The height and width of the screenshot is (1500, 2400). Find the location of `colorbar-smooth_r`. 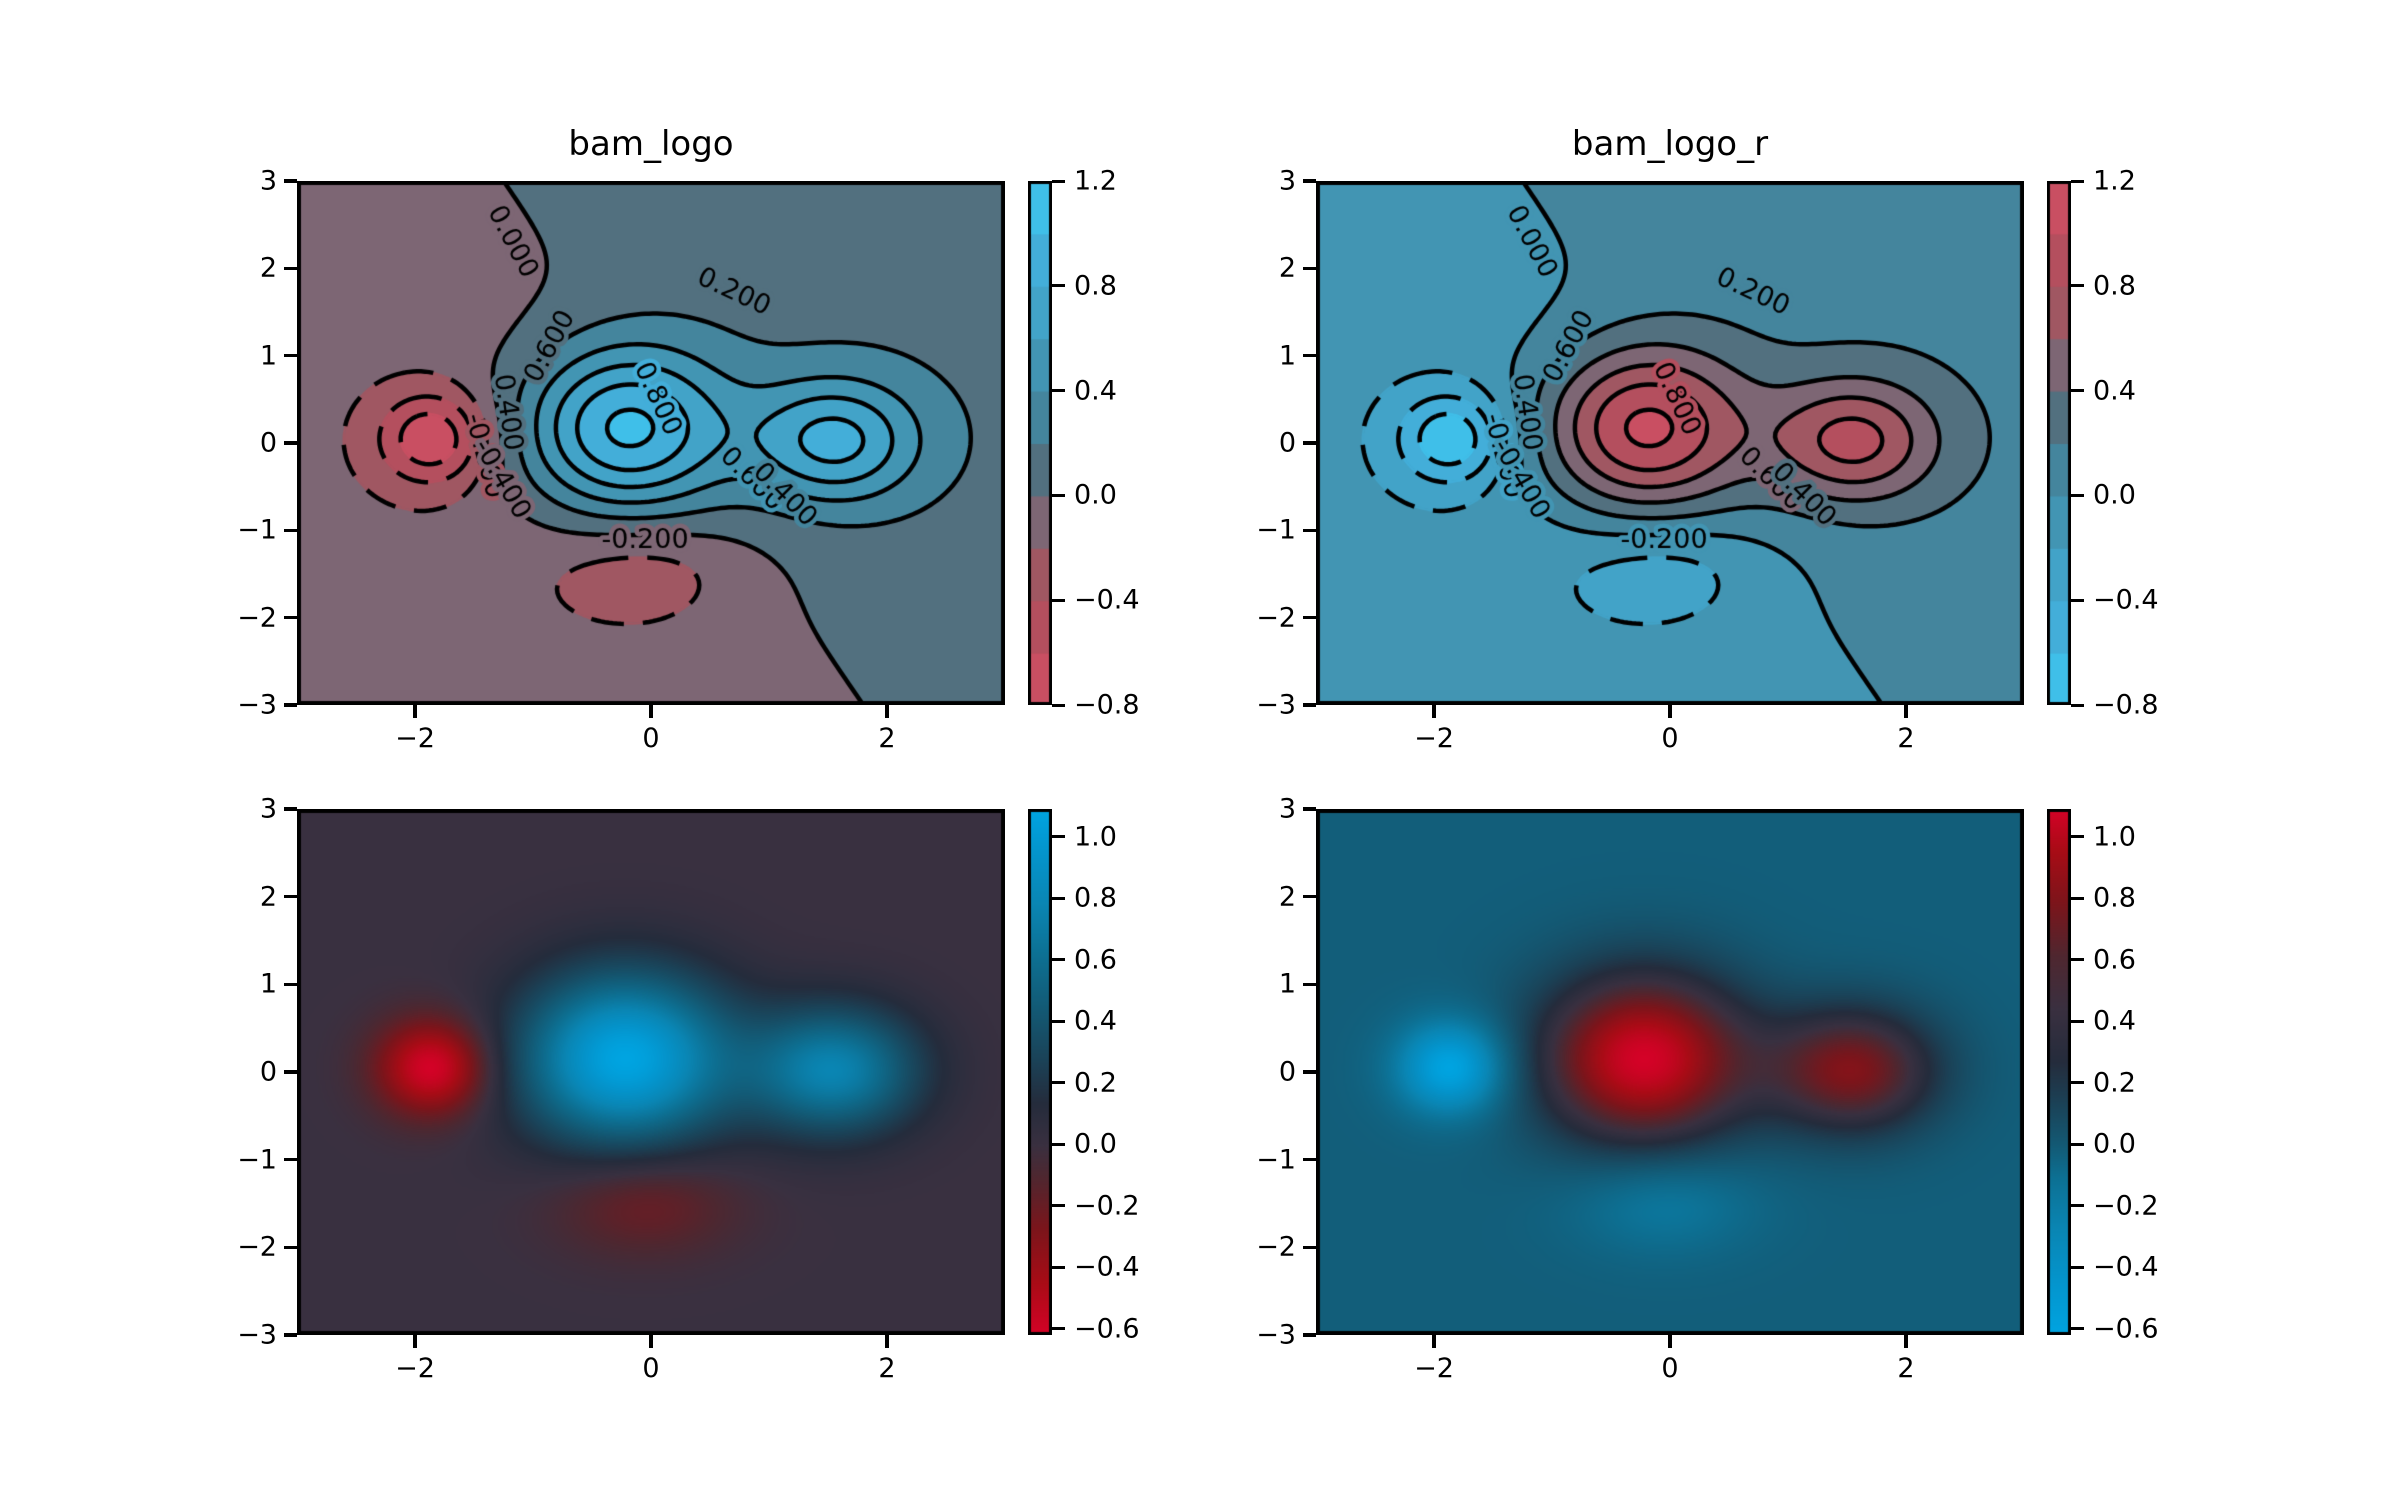

colorbar-smooth_r is located at coordinates (2059, 1072).